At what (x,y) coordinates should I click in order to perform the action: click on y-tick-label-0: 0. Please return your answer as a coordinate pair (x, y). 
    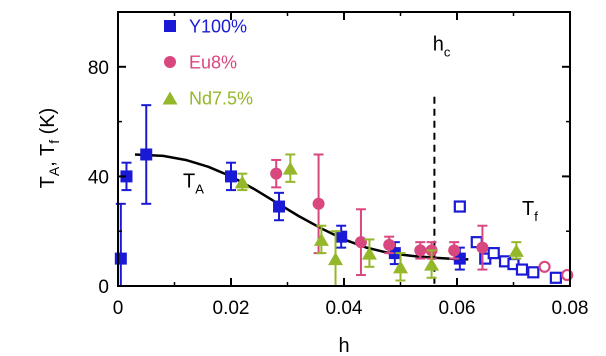
    Looking at the image, I should click on (103, 287).